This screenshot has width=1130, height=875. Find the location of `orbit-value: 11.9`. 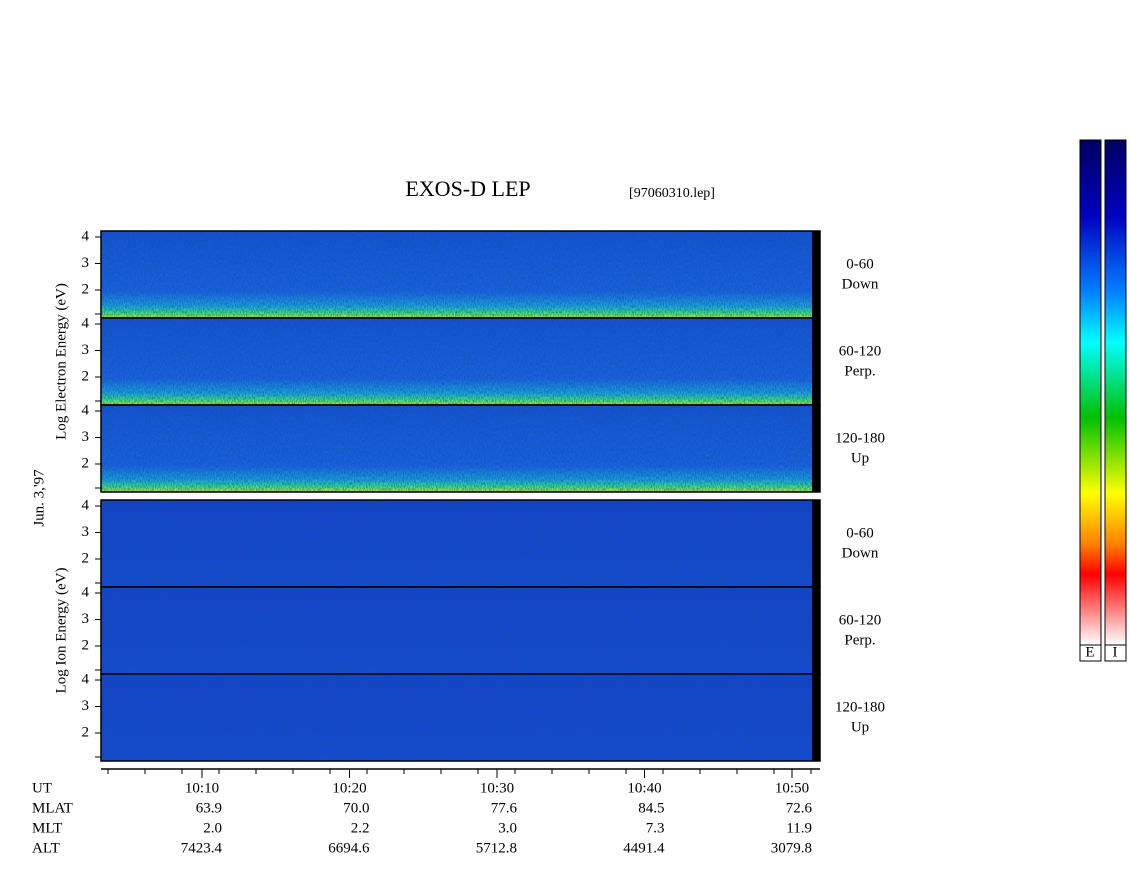

orbit-value: 11.9 is located at coordinates (799, 828).